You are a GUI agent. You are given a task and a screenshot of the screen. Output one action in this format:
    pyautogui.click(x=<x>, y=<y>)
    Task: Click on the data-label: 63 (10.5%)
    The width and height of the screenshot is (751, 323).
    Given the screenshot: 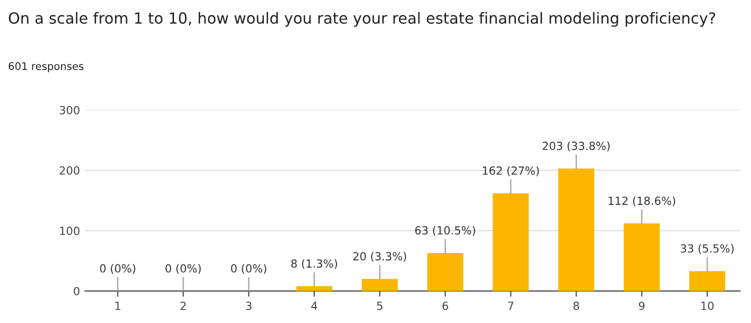 What is the action you would take?
    pyautogui.click(x=445, y=231)
    